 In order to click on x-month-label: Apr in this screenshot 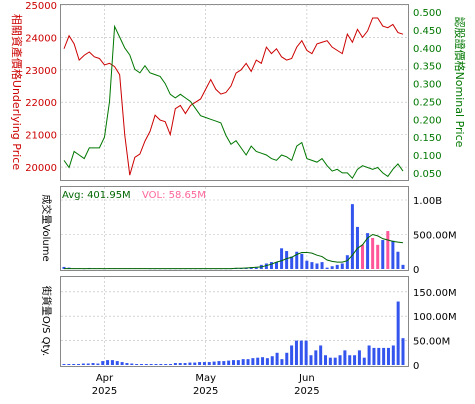, I will do `click(105, 378)`.